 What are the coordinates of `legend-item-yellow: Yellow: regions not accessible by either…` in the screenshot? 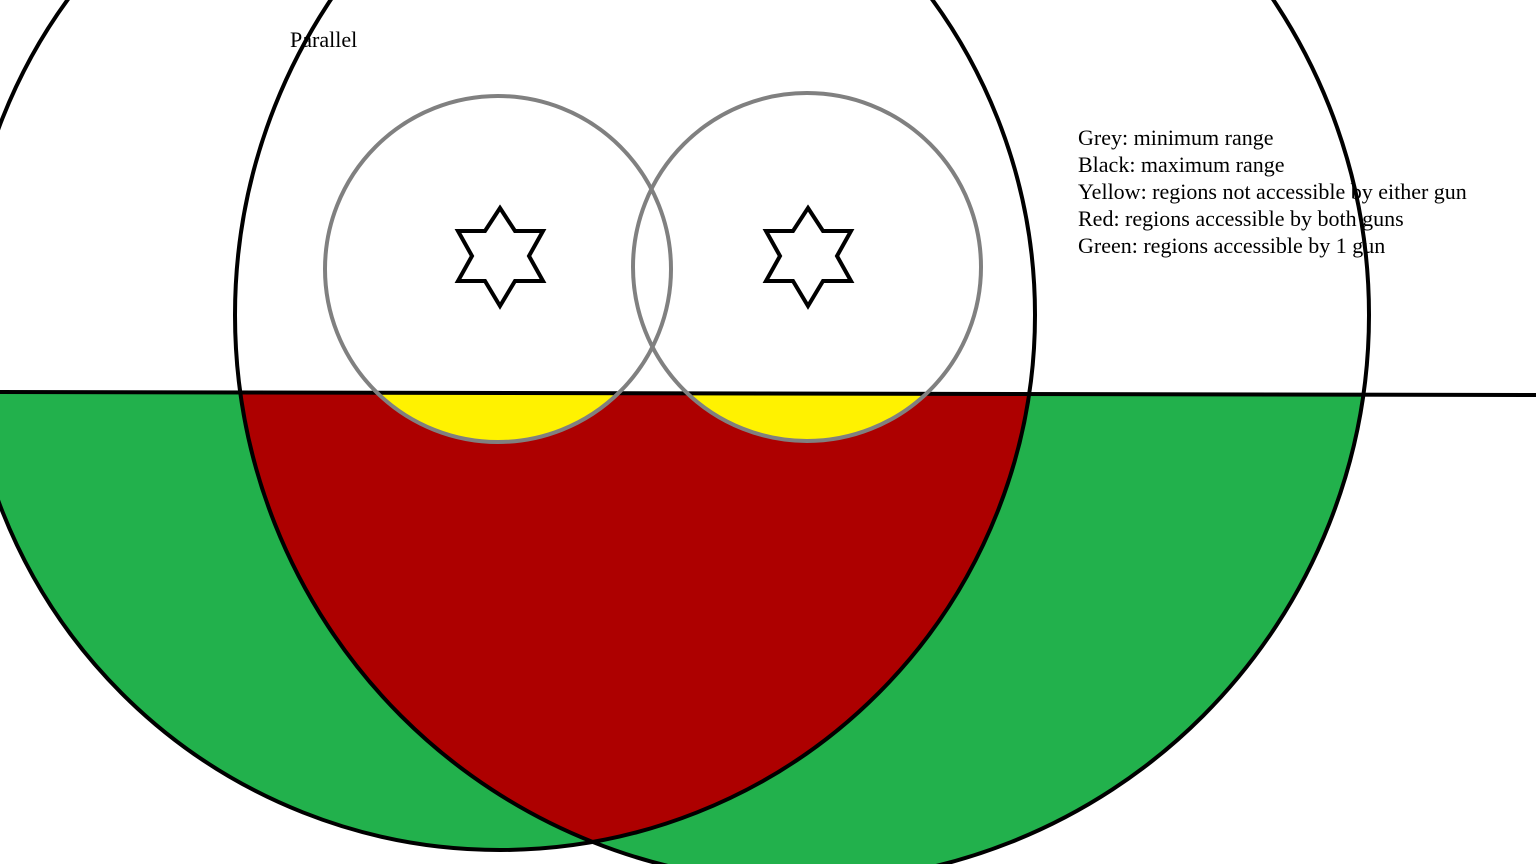 It's located at (1272, 191).